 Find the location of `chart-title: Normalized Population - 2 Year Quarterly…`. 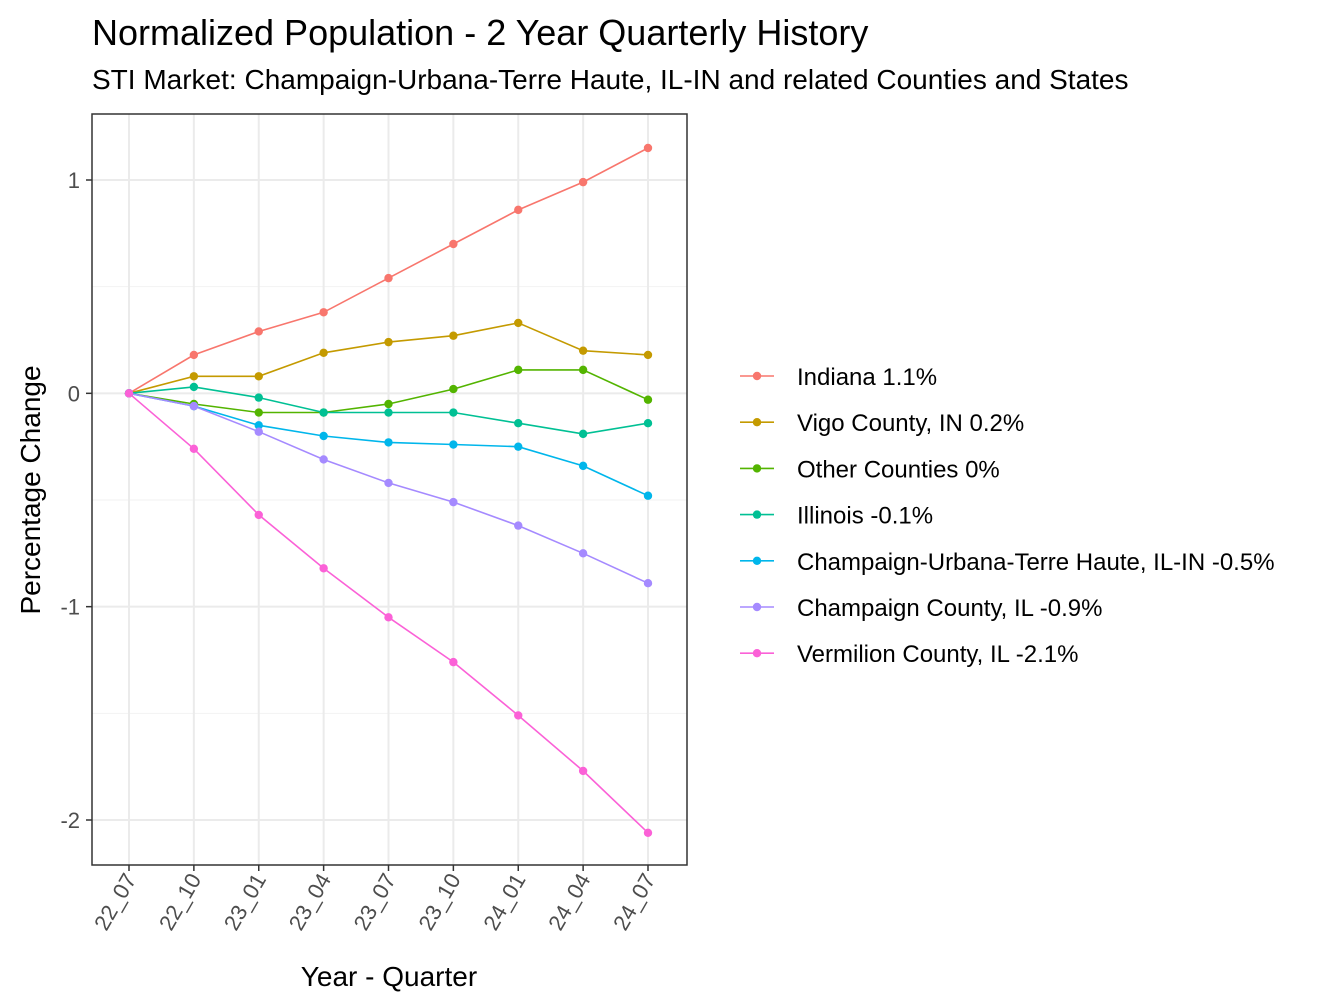

chart-title: Normalized Population - 2 Year Quarterly… is located at coordinates (480, 32).